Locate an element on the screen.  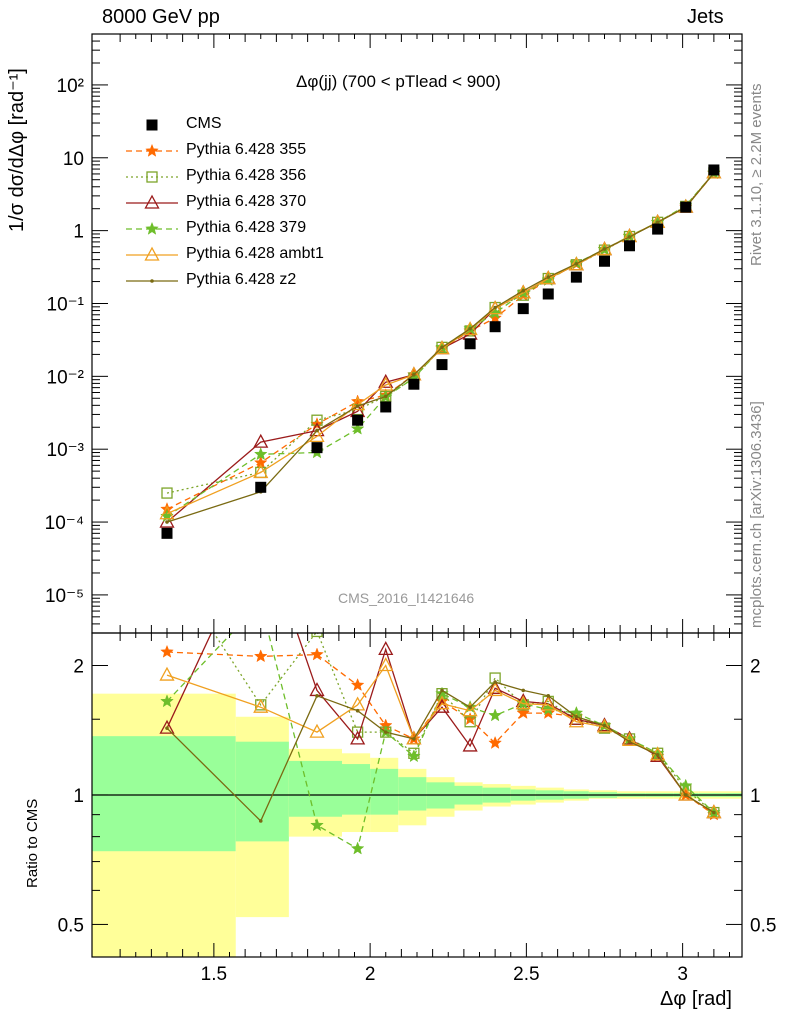
y-tick-label: 10⁻¹ is located at coordinates (66, 304).